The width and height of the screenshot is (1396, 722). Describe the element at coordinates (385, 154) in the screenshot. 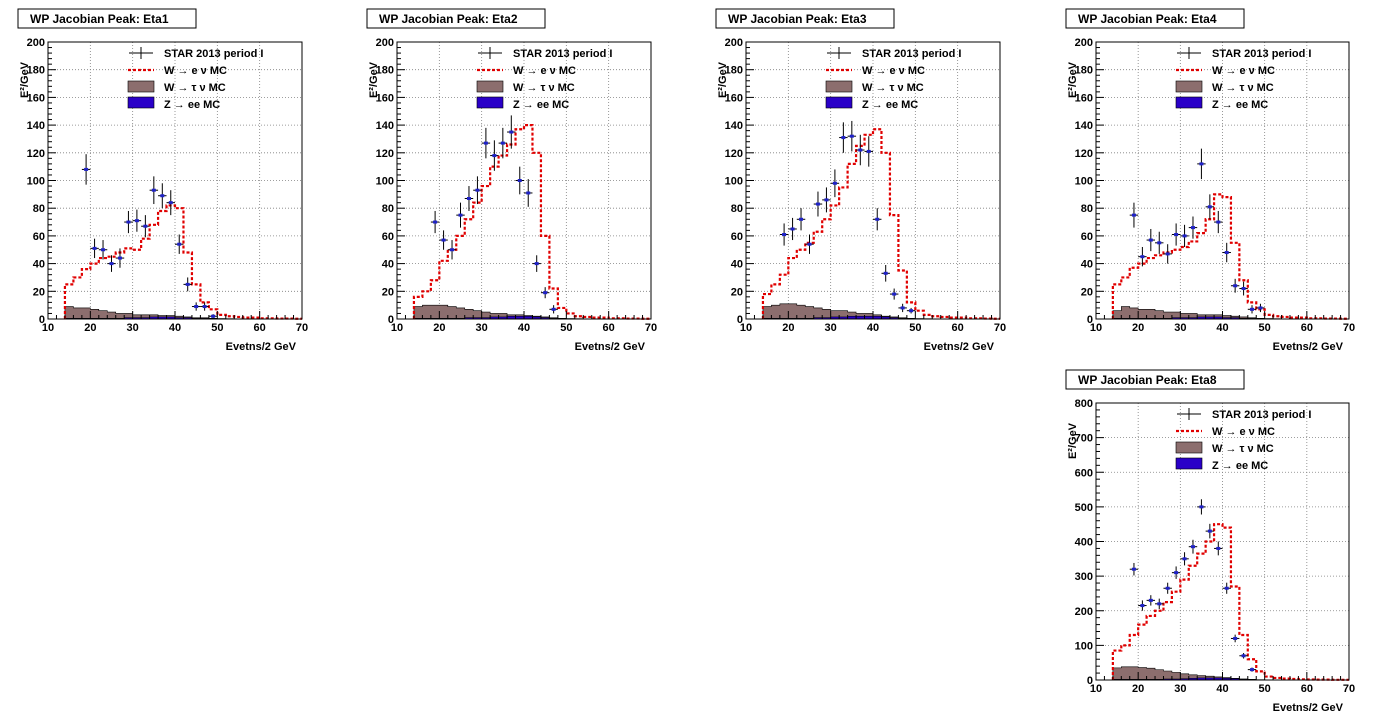

I see `y-tick-label: 120` at that location.